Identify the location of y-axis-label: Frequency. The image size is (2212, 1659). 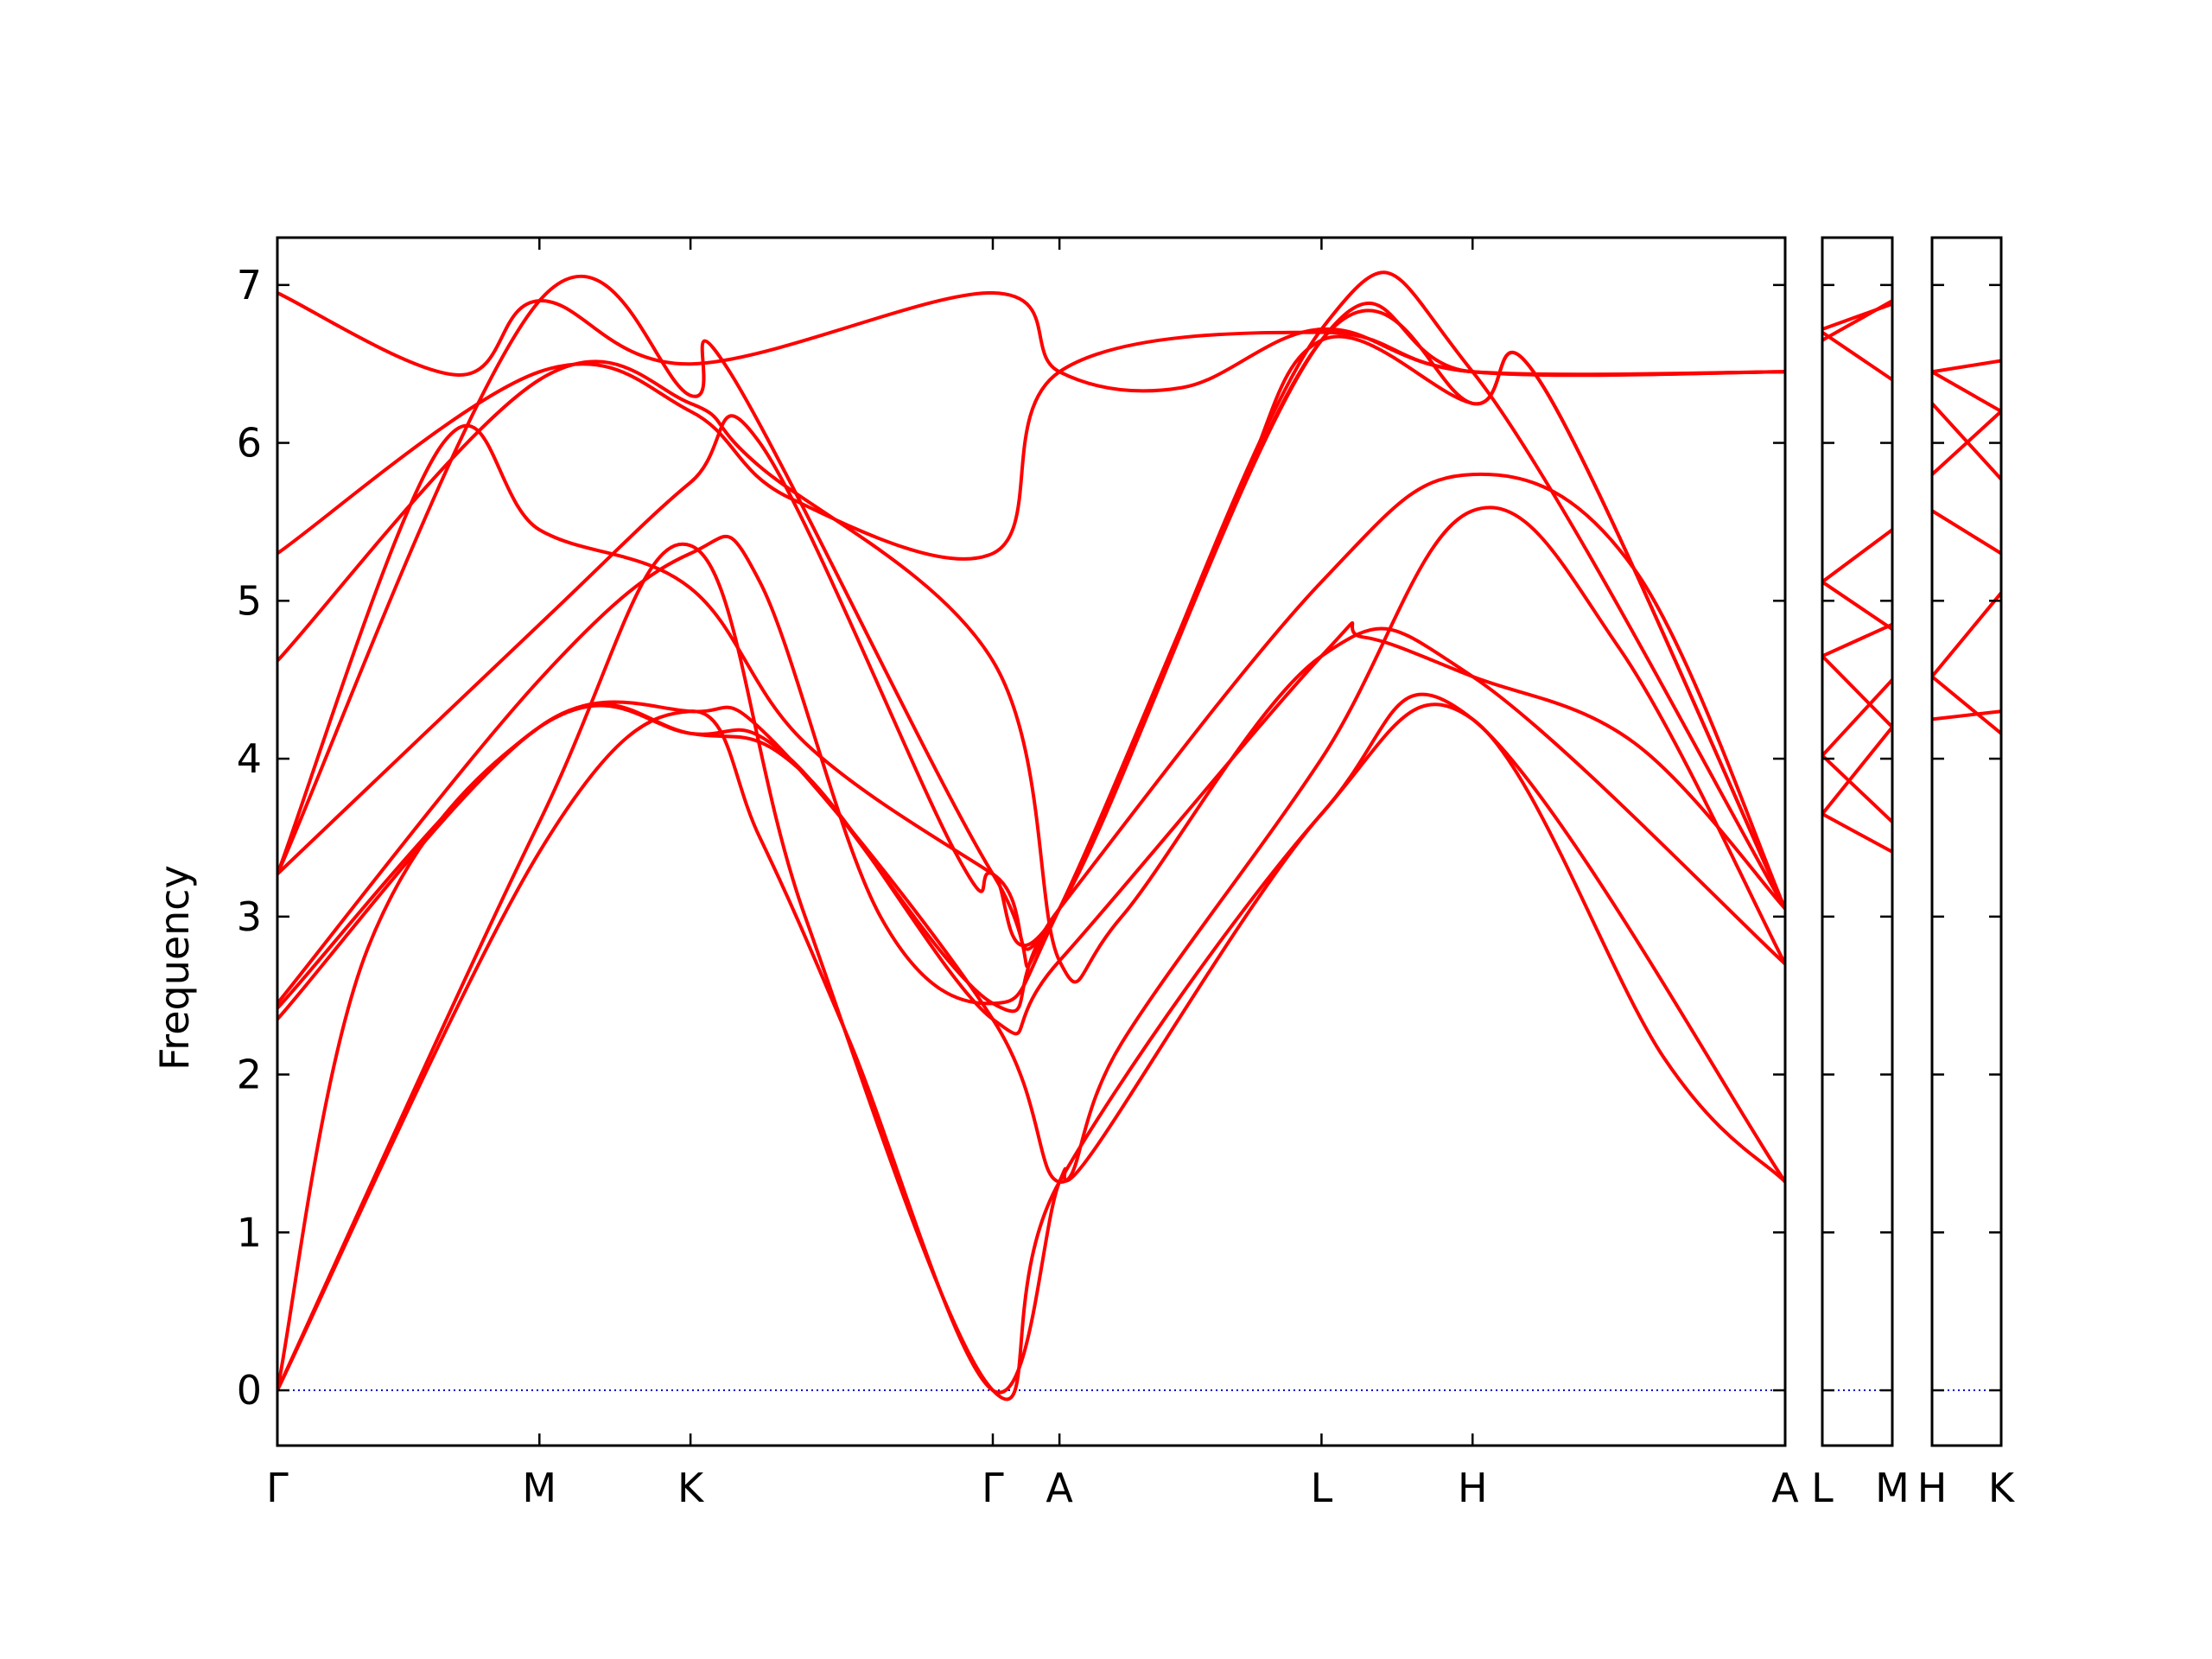
(174, 968).